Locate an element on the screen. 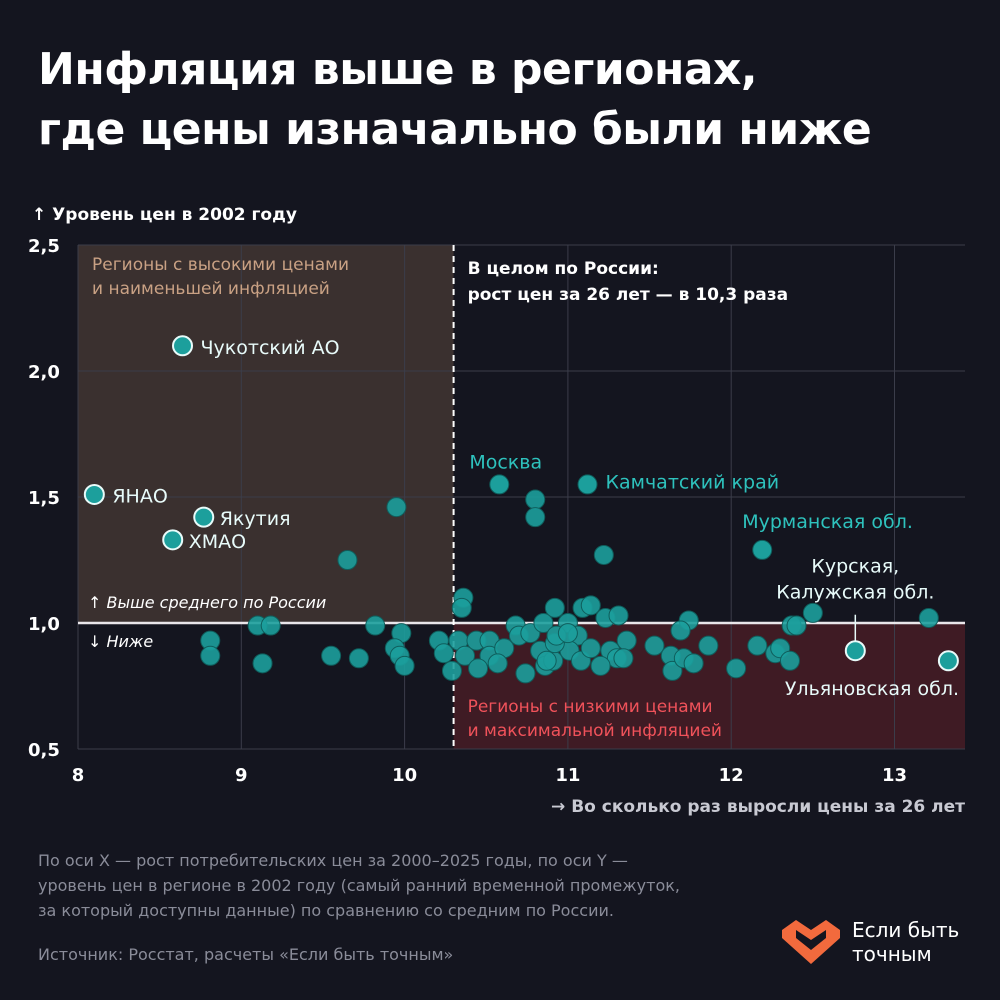 This screenshot has height=1000, width=1000. x-tick-label: 11 is located at coordinates (567, 775).